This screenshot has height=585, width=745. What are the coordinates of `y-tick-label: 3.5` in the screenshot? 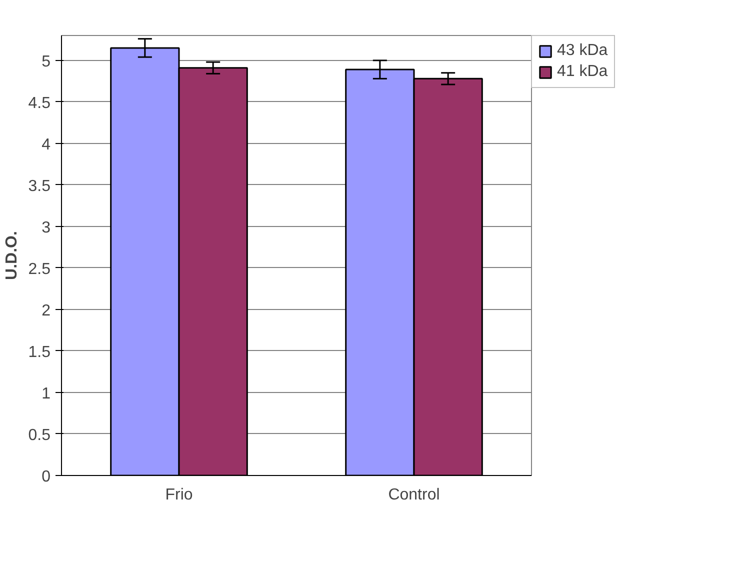 It's located at (39, 186).